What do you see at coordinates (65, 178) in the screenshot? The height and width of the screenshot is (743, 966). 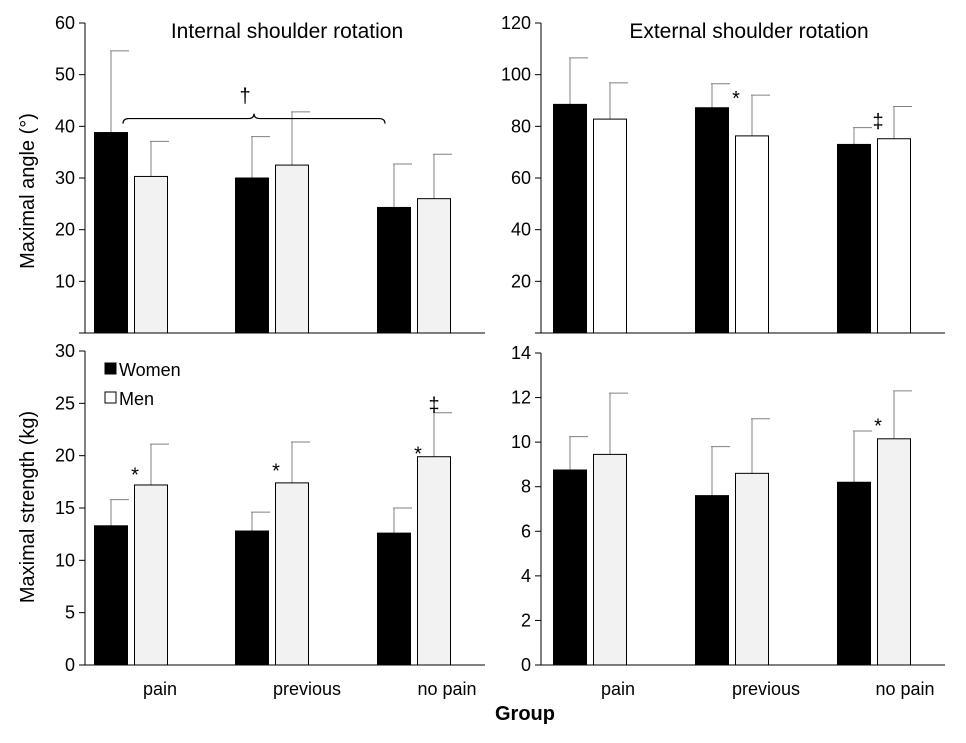 I see `y-tick-label-internal-angle: 30` at bounding box center [65, 178].